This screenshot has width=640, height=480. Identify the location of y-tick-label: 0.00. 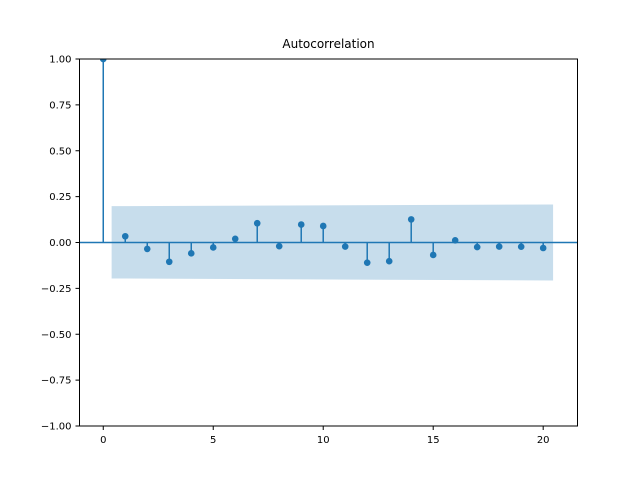
(60, 243).